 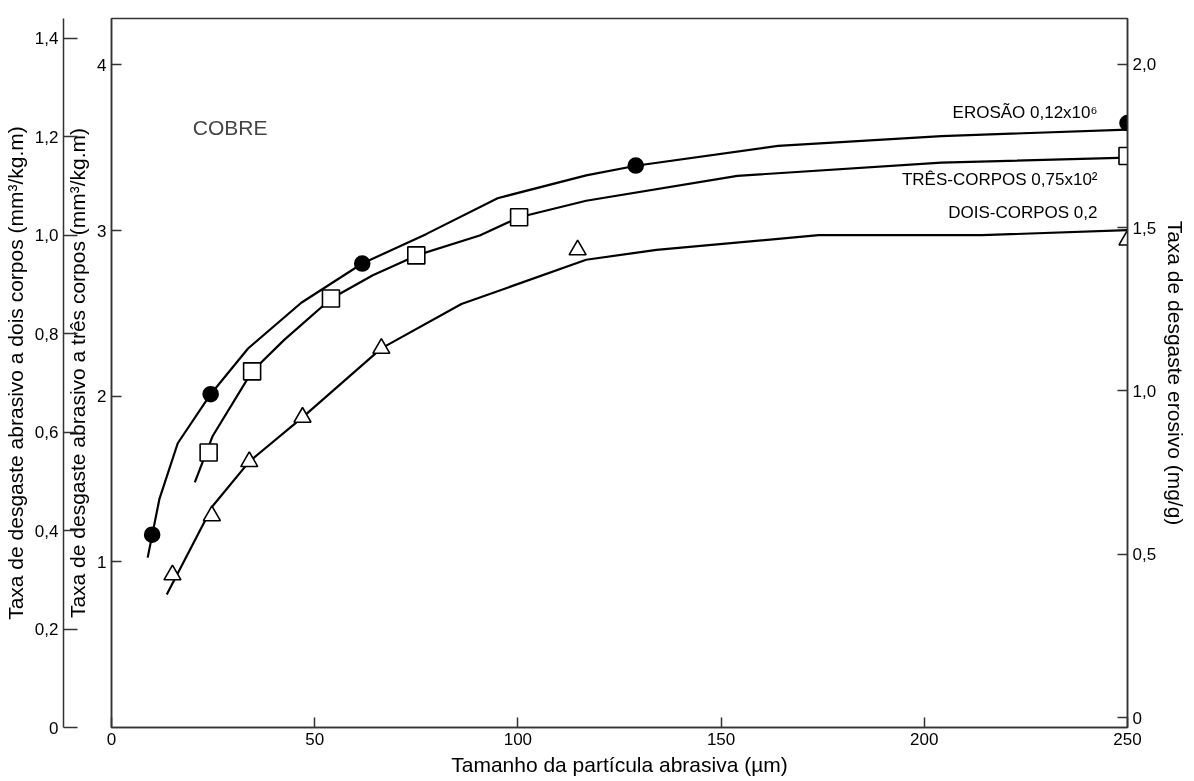 What do you see at coordinates (924, 739) in the screenshot?
I see `x-tick-label: 200` at bounding box center [924, 739].